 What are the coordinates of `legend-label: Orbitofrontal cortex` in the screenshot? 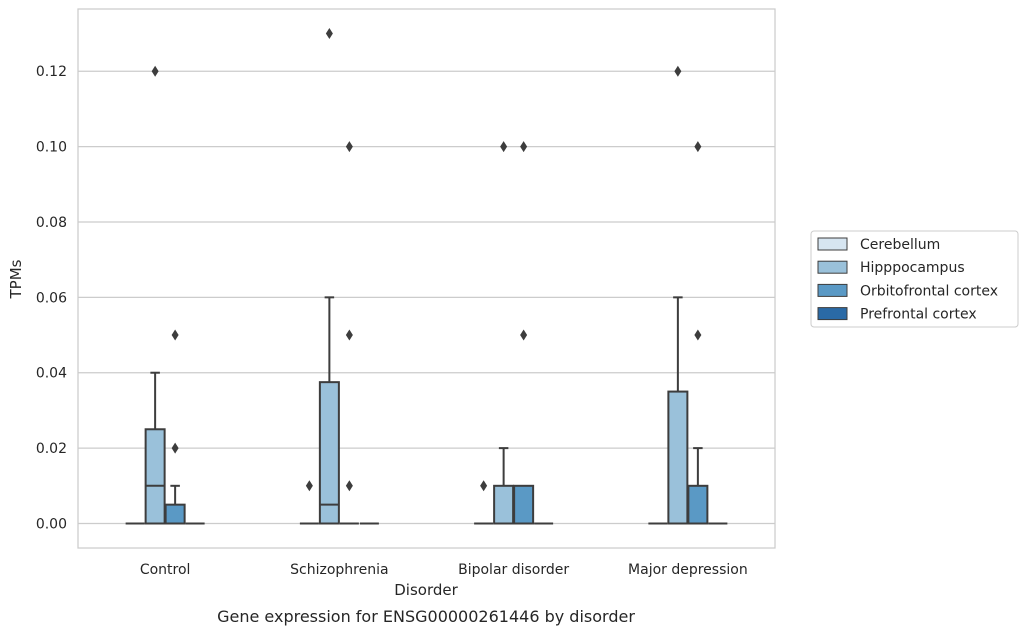 It's located at (929, 291).